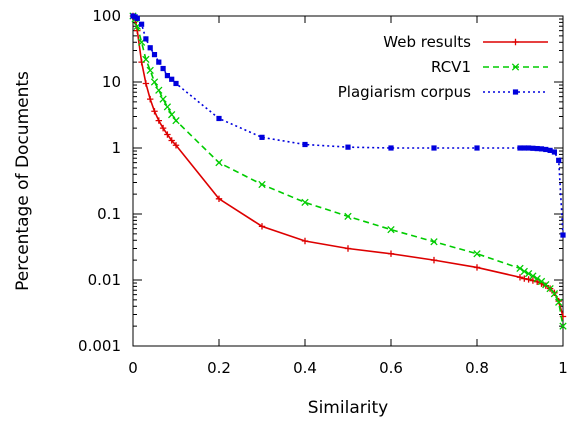 Image resolution: width=569 pixels, height=424 pixels. Describe the element at coordinates (111, 82) in the screenshot. I see `y-tick-label: 10` at that location.